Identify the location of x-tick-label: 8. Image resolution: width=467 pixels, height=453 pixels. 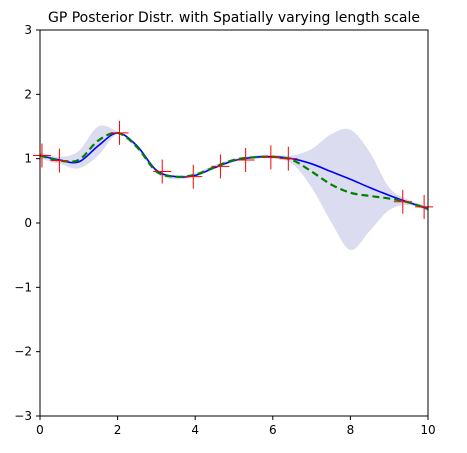
(351, 430).